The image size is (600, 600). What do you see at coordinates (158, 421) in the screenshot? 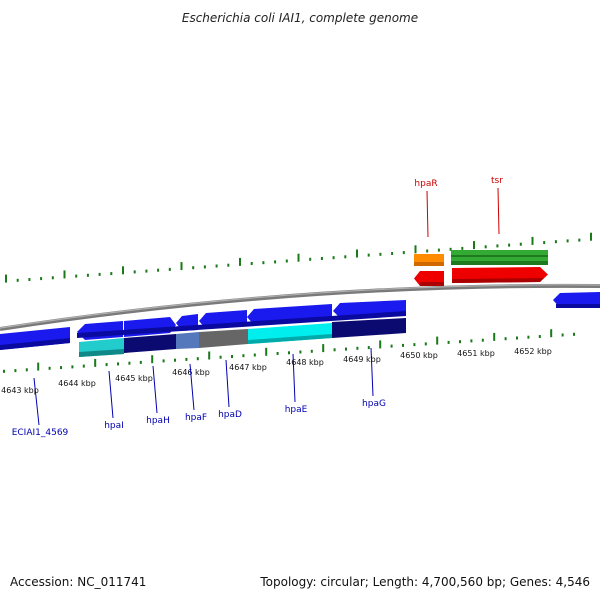
I see `gene-label-hpaH: hpaH` at bounding box center [158, 421].